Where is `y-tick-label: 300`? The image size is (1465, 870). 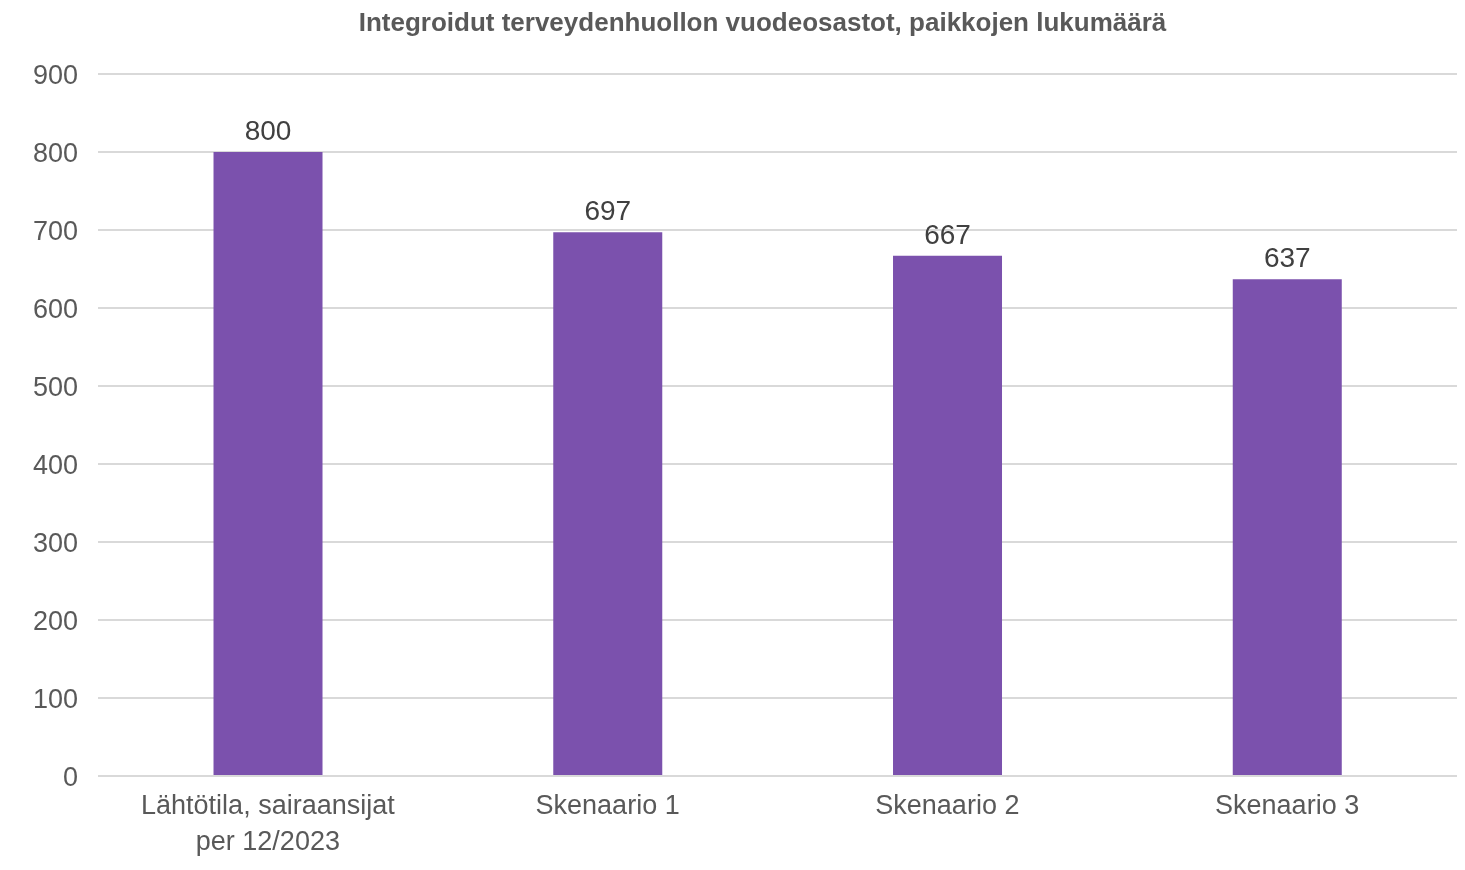
y-tick-label: 300 is located at coordinates (55, 542).